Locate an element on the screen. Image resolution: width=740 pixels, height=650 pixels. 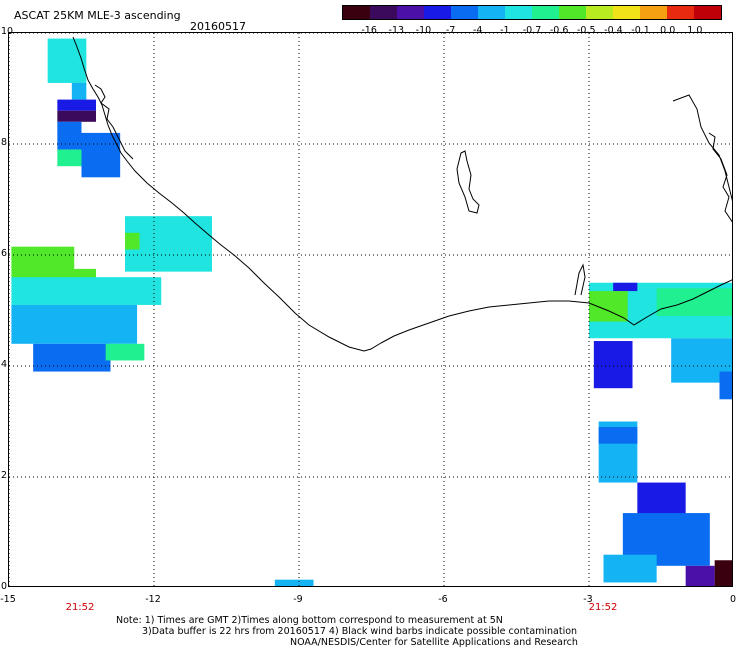
color-scale-label: -0.4 is located at coordinates (613, 30).